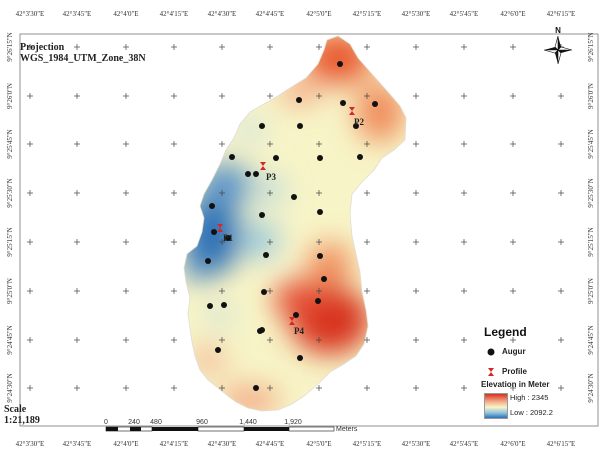  What do you see at coordinates (10, 192) in the screenshot?
I see `latitude-label: 9°25'30"N` at bounding box center [10, 192].